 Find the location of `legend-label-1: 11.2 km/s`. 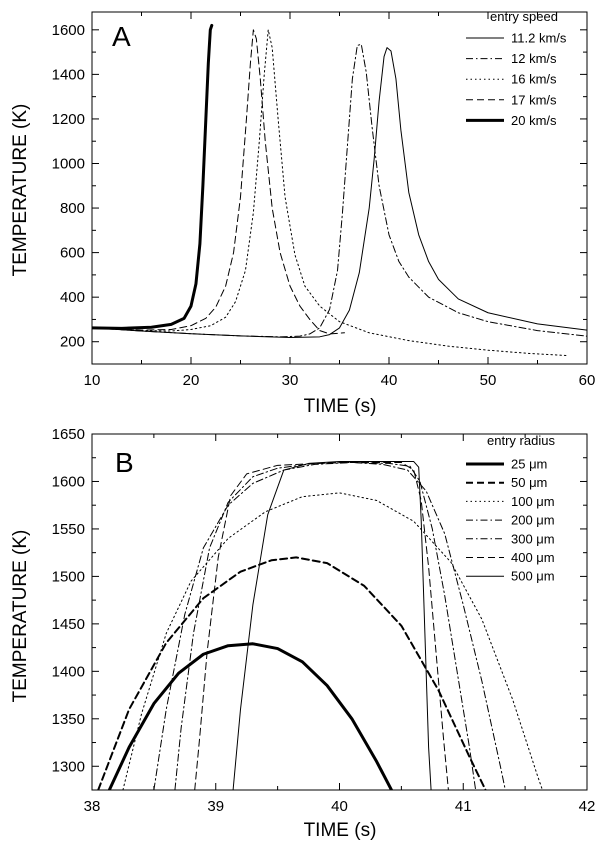

legend-label-1: 11.2 km/s is located at coordinates (539, 38).